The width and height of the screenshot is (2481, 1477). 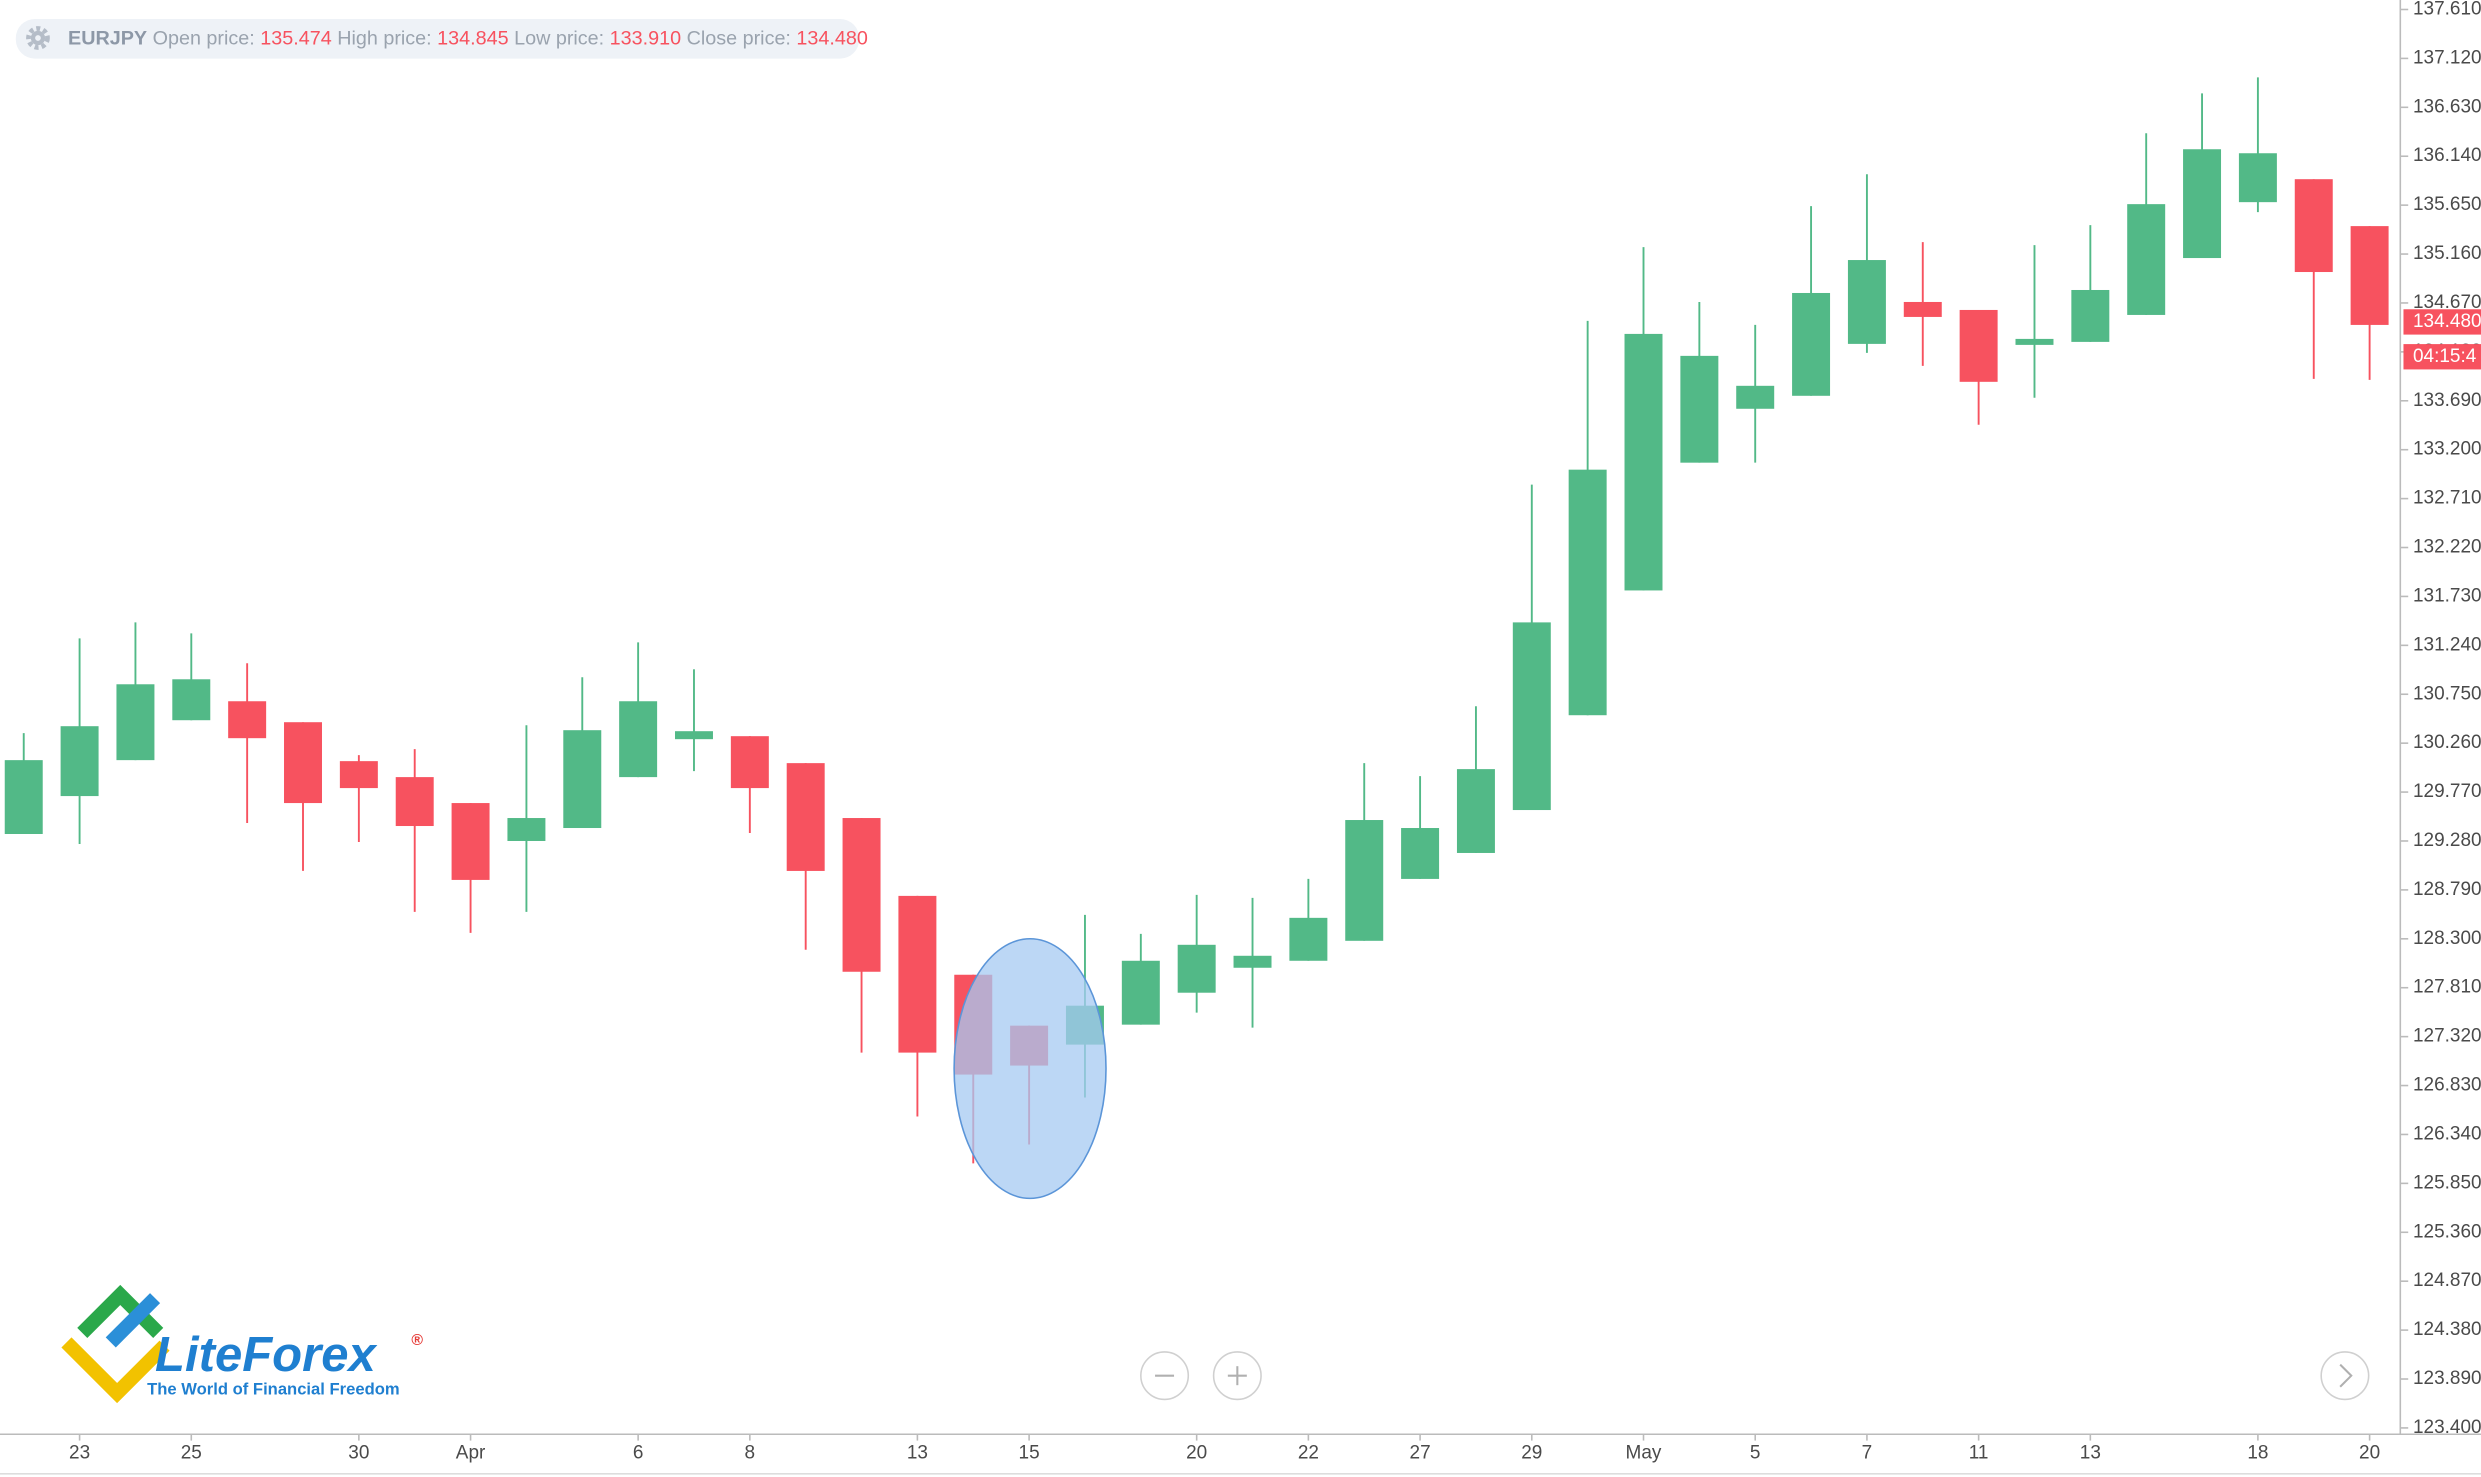 I want to click on button-circle, so click(x=2345, y=1376).